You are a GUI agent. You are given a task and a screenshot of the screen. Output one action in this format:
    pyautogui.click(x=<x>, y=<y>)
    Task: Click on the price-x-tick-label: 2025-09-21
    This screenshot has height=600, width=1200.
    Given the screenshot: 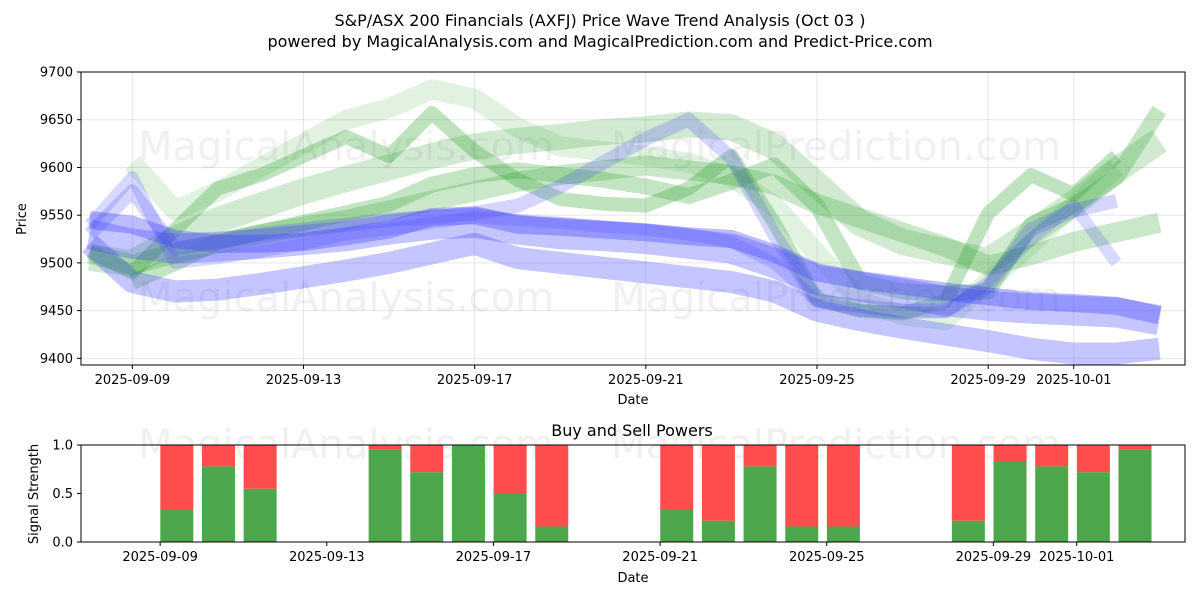 What is the action you would take?
    pyautogui.click(x=646, y=380)
    